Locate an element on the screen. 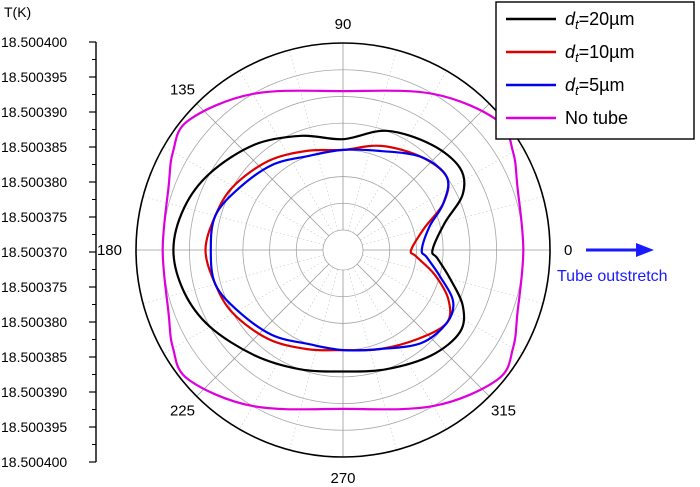 This screenshot has width=700, height=487. angle-label-315: 315 is located at coordinates (503, 411).